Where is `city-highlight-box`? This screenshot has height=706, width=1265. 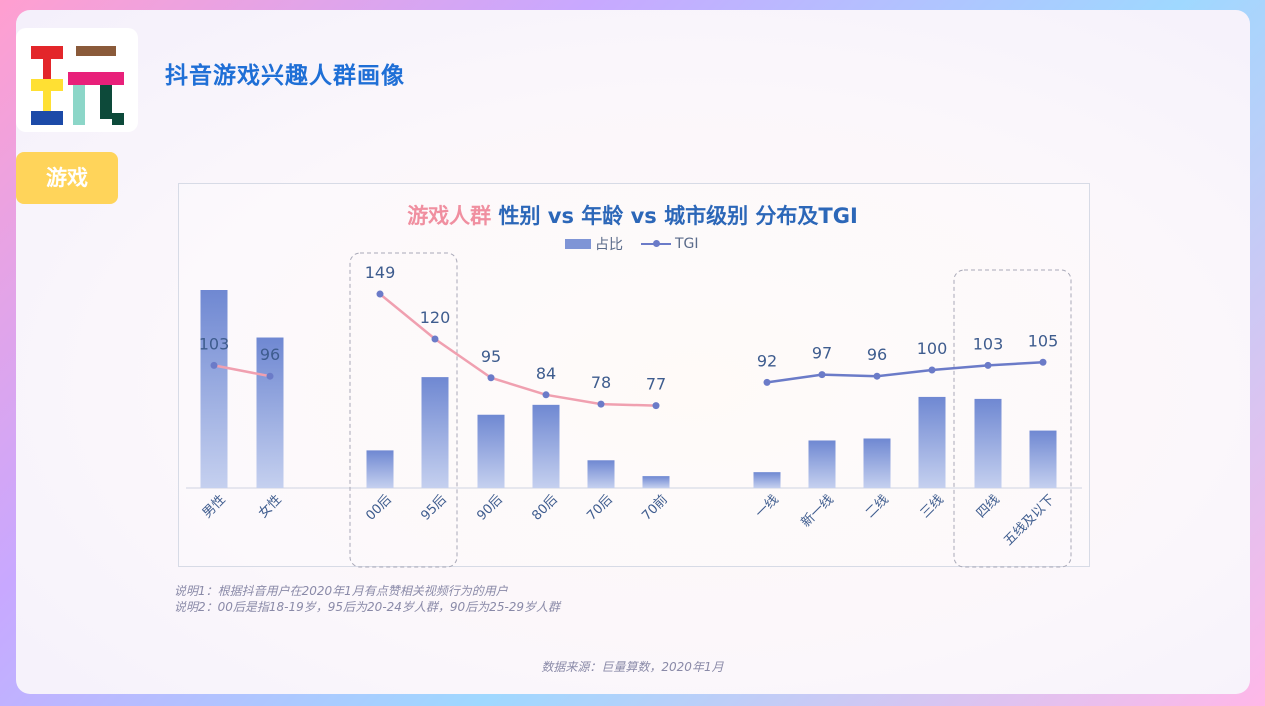
city-highlight-box is located at coordinates (1012, 418).